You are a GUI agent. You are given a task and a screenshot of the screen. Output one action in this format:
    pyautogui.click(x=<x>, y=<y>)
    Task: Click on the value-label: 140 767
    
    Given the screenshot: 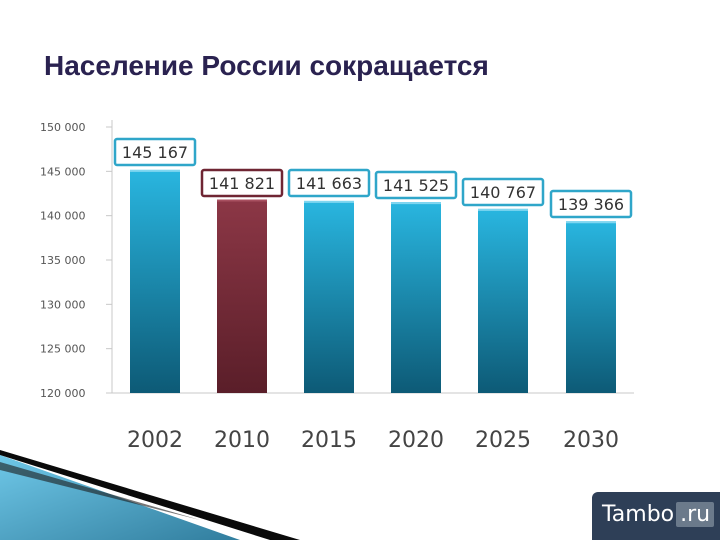 What is the action you would take?
    pyautogui.click(x=503, y=192)
    